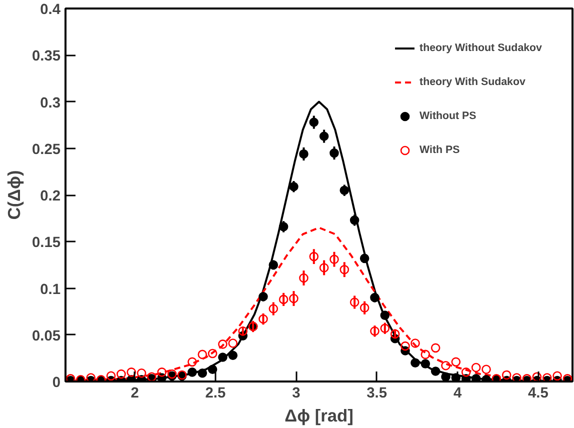  What do you see at coordinates (134, 394) in the screenshot?
I see `x-tick-label: 2` at bounding box center [134, 394].